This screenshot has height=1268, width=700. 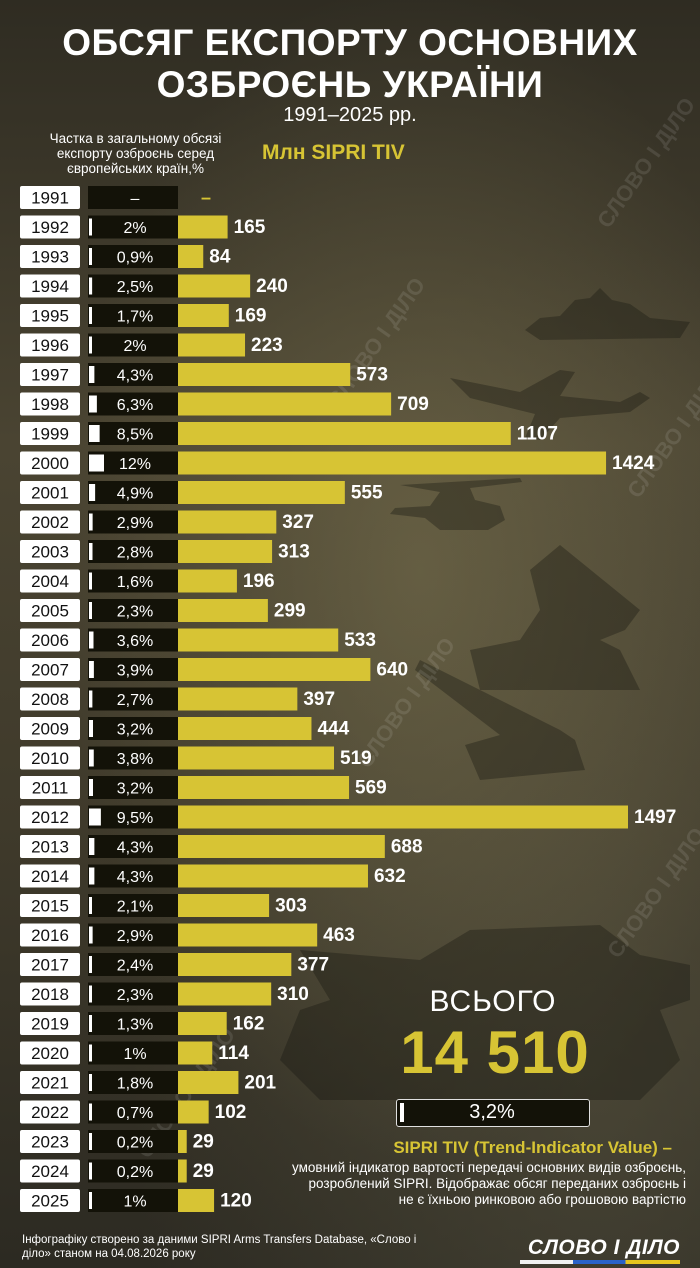 What do you see at coordinates (290, 611) in the screenshot?
I see `value-label: 299` at bounding box center [290, 611].